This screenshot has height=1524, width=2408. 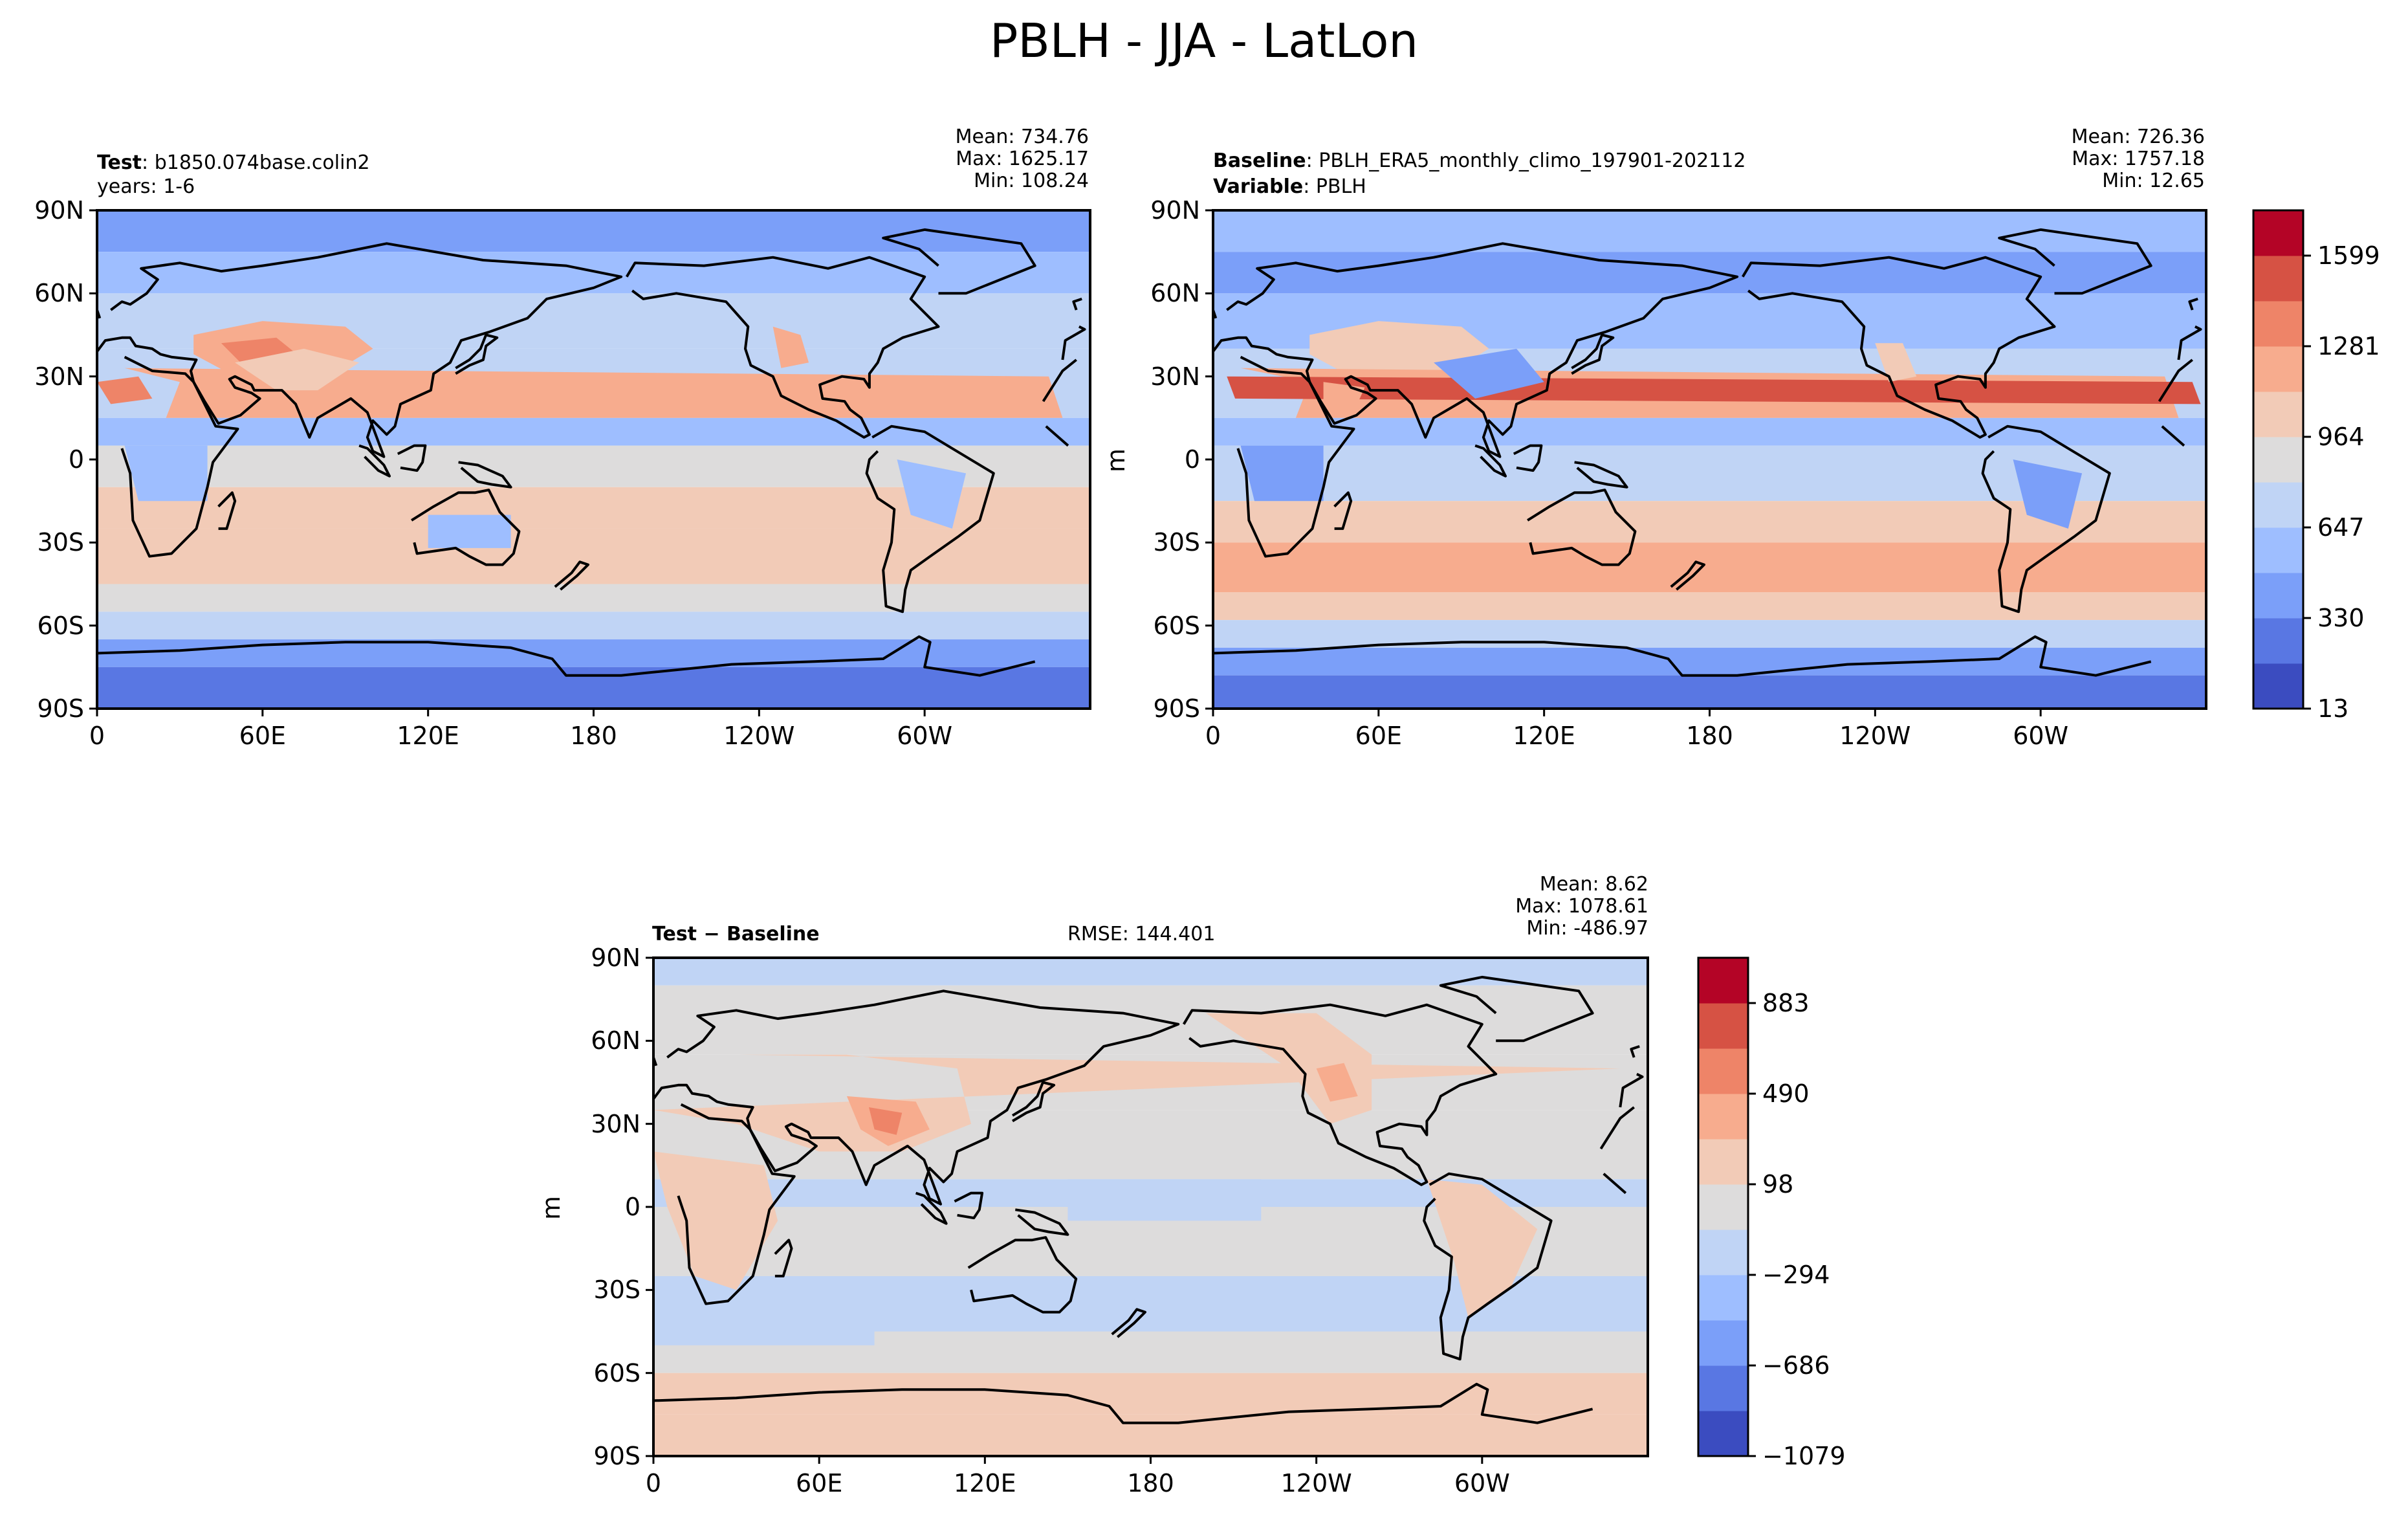 I want to click on baseline-variable-value: PBLH, so click(x=1340, y=186).